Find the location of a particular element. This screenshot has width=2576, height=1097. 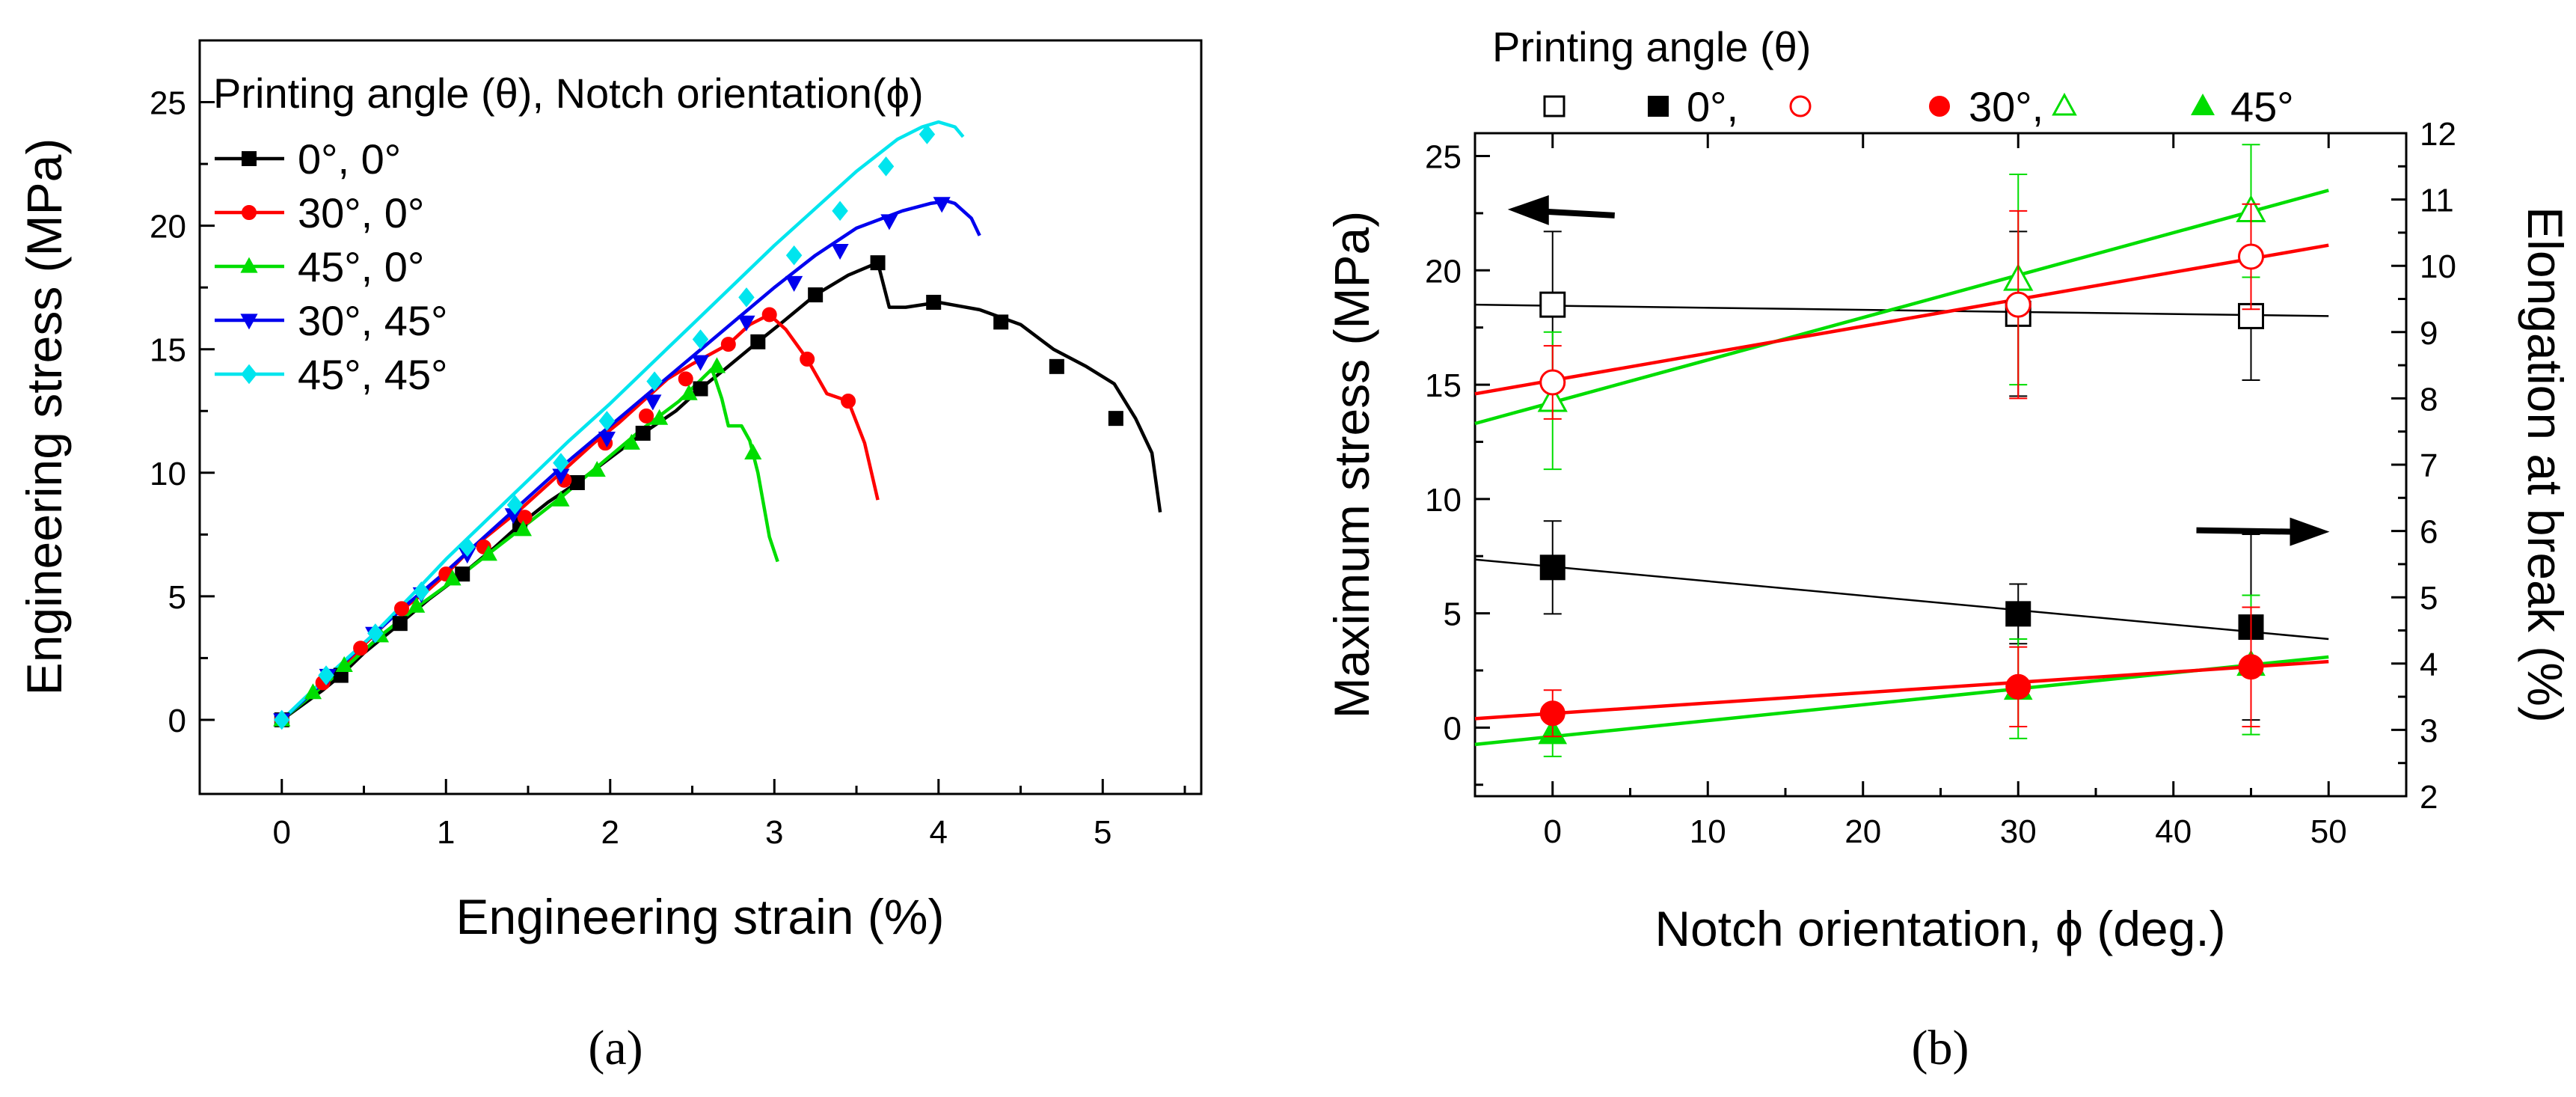

legend-label: 0°, 0° is located at coordinates (349, 159).